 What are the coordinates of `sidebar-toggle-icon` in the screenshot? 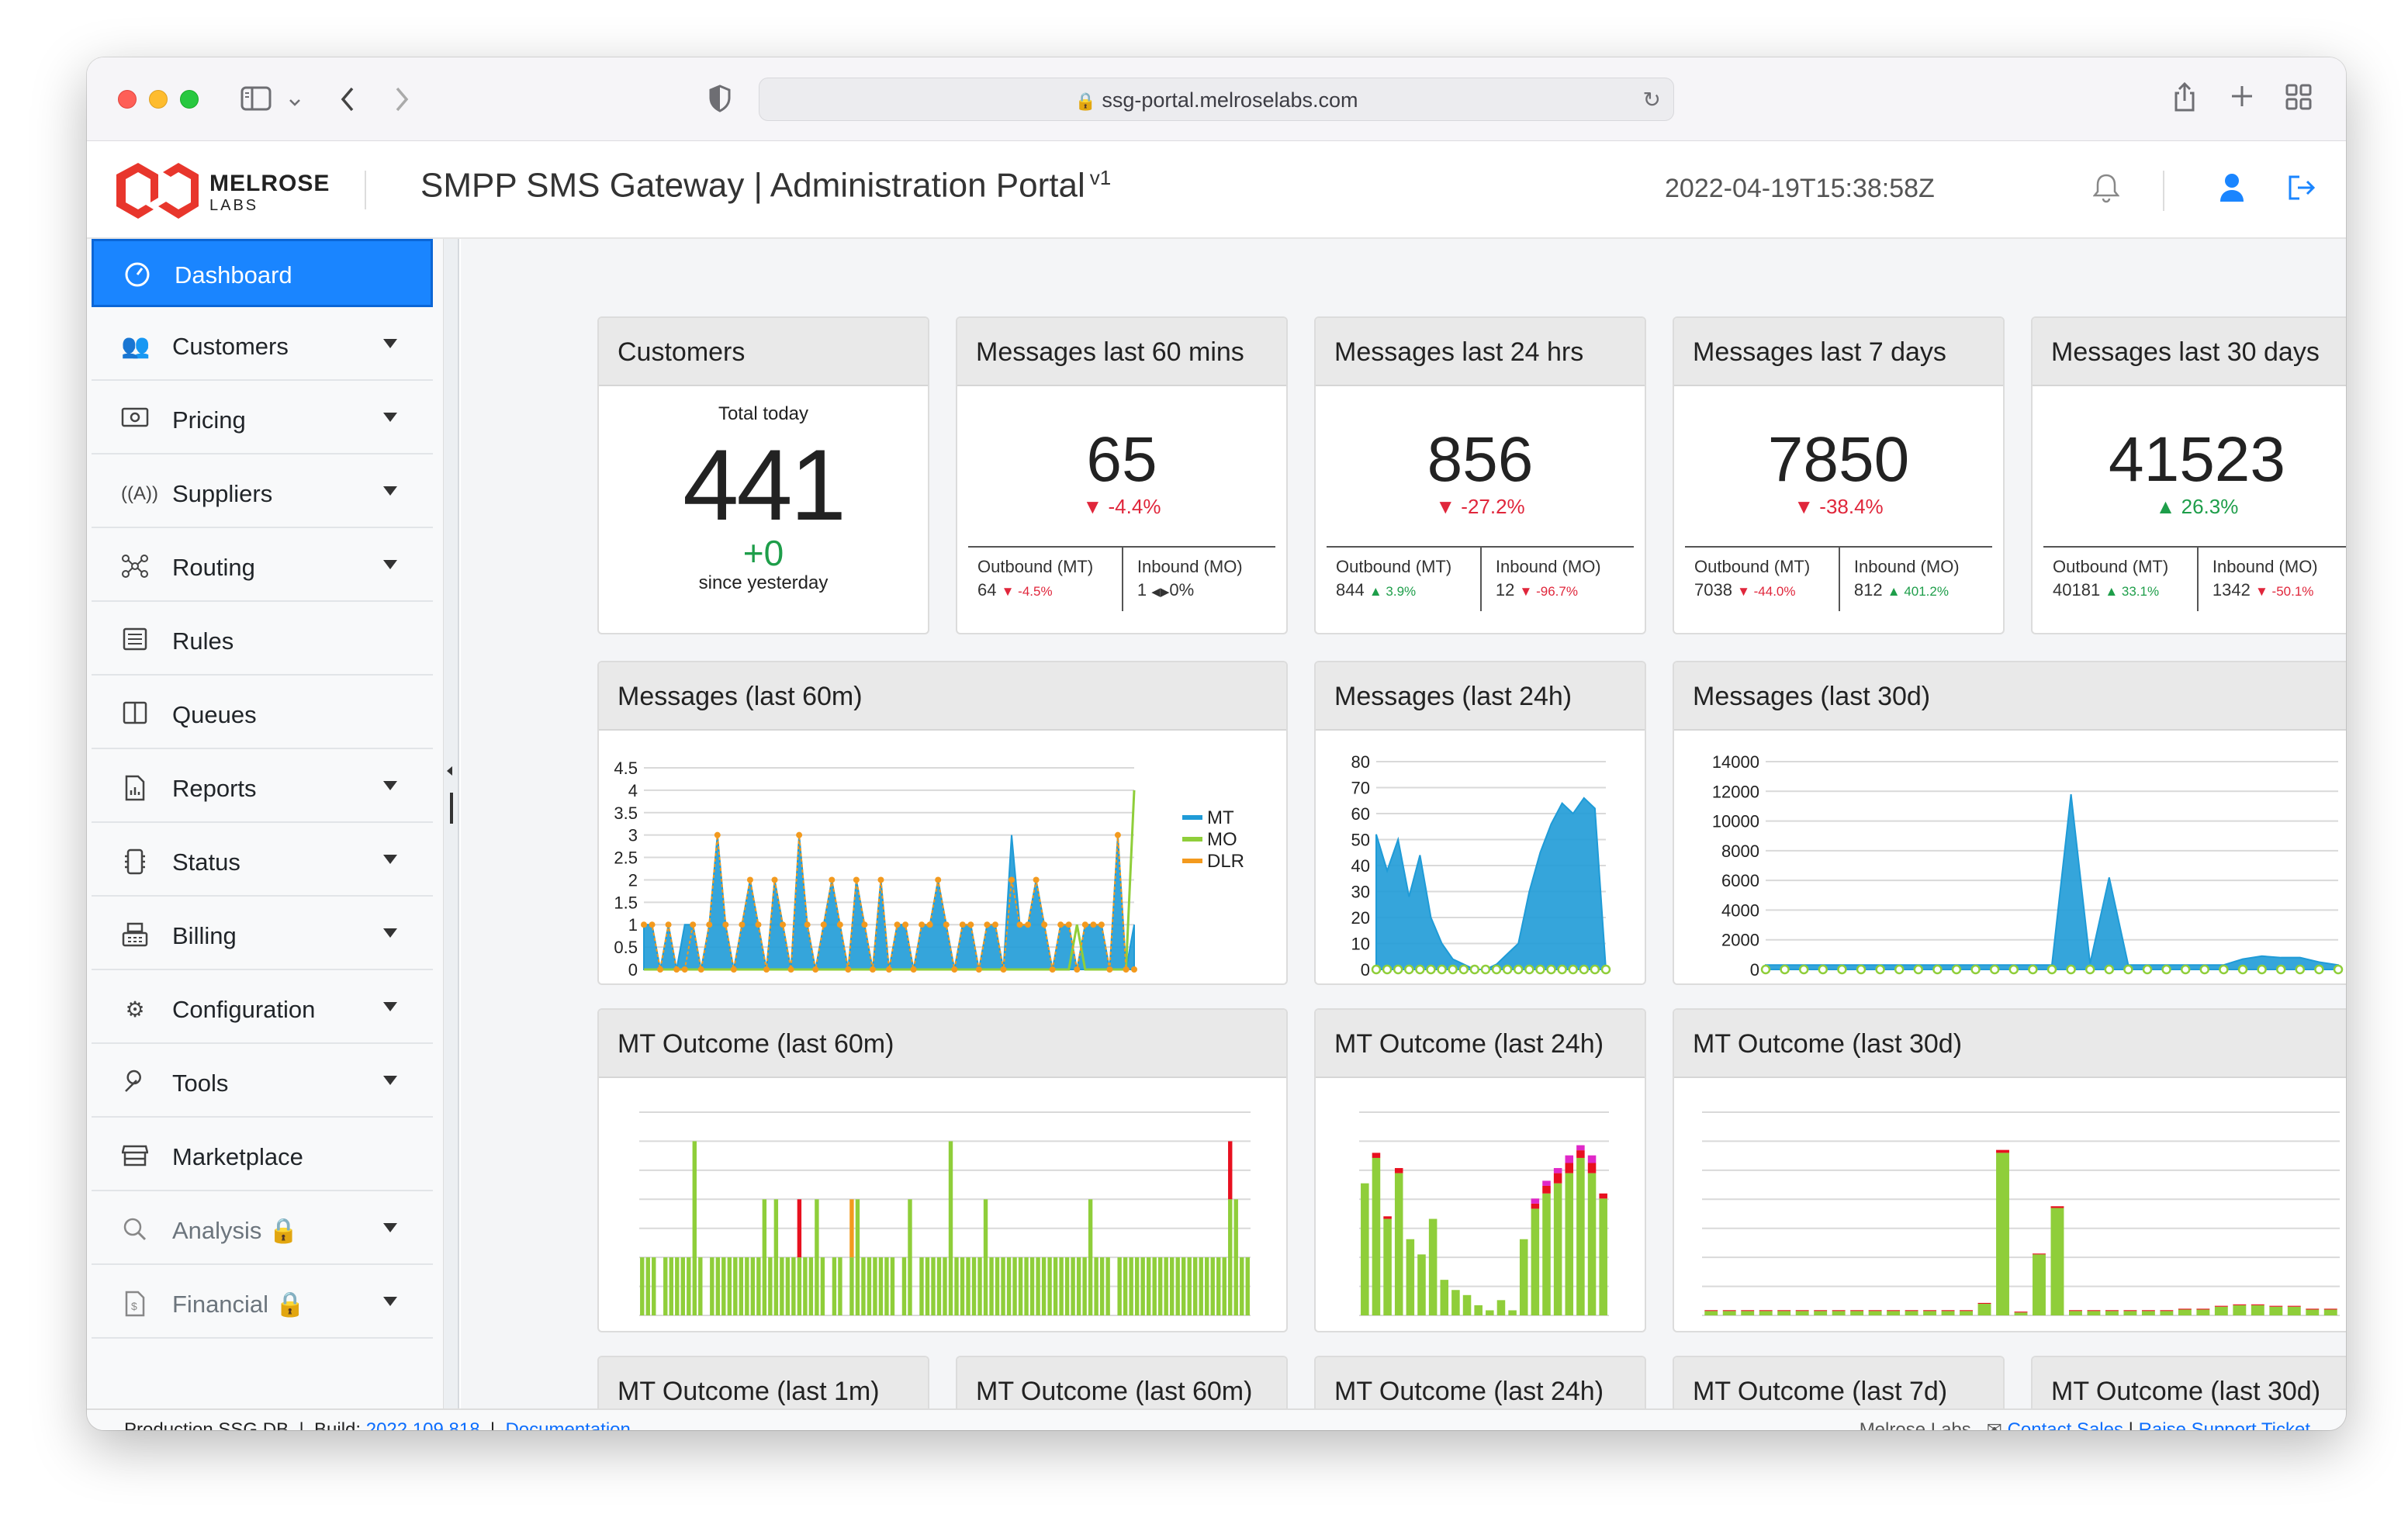 It's located at (256, 100).